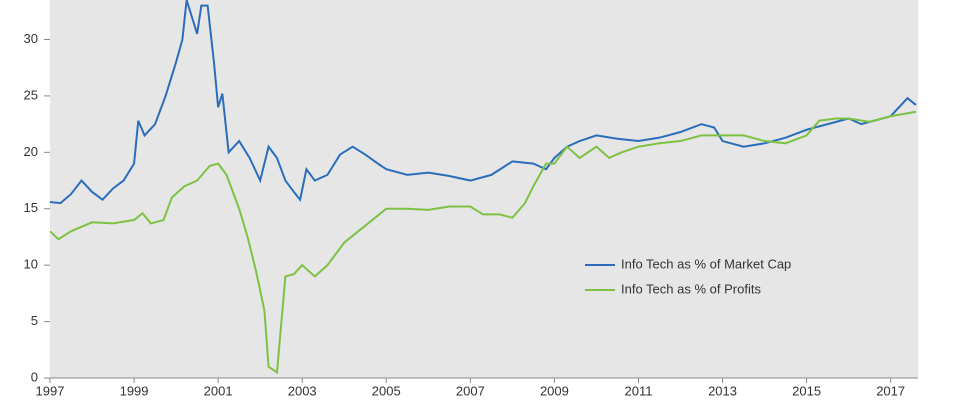 This screenshot has width=960, height=400. Describe the element at coordinates (31, 38) in the screenshot. I see `y-tick-label: 30` at that location.